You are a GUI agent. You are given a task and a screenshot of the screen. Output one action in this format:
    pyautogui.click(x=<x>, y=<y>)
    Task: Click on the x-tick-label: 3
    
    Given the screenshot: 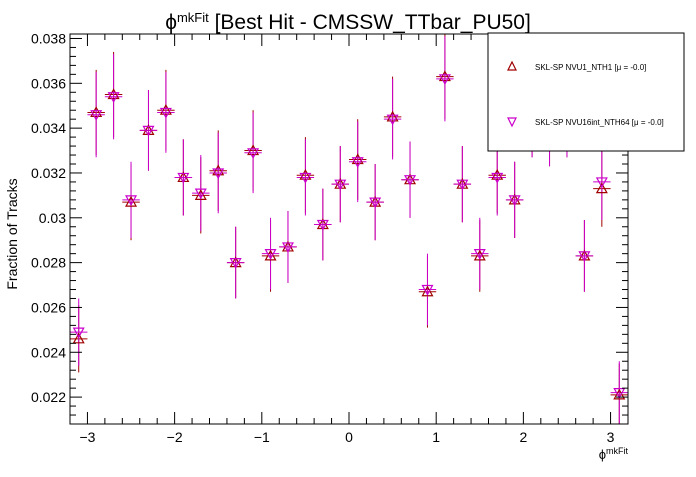 What is the action you would take?
    pyautogui.click(x=611, y=437)
    